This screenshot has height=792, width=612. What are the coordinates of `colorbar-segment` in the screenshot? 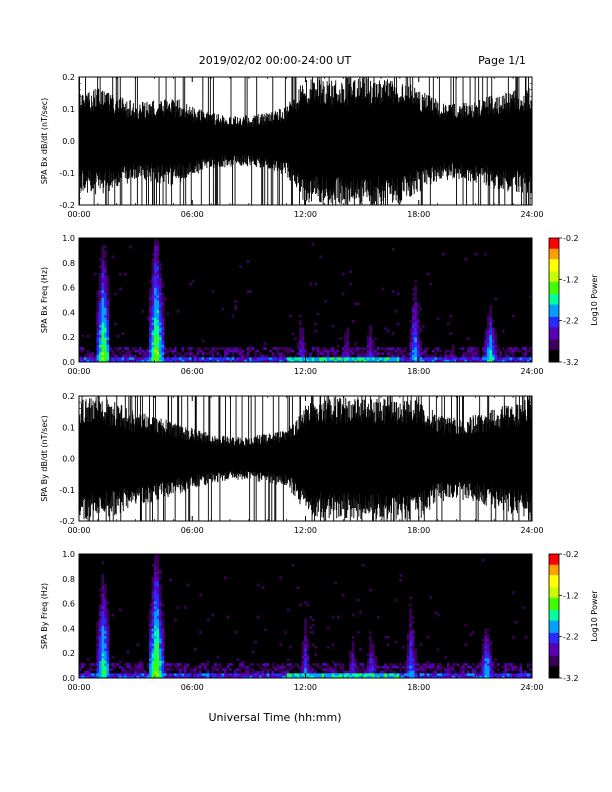 It's located at (554, 313).